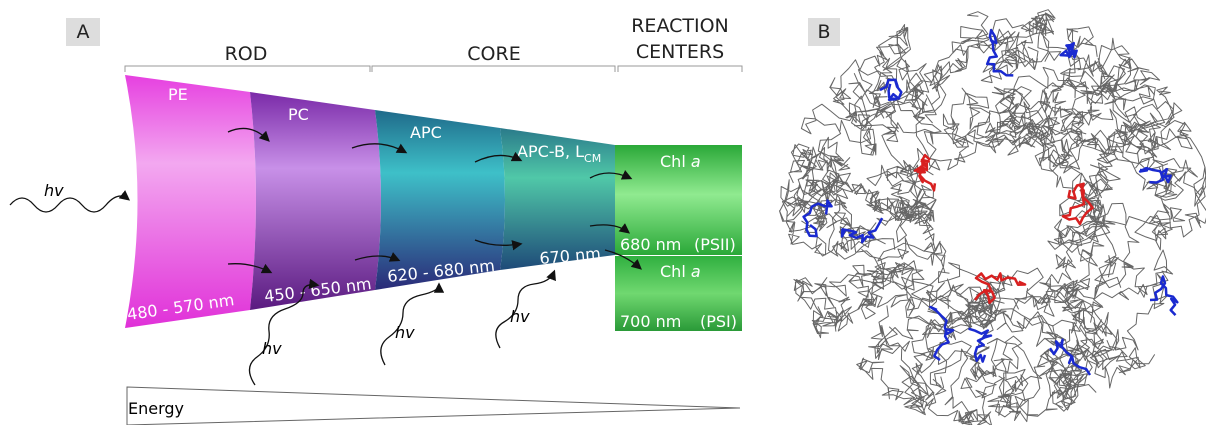  What do you see at coordinates (433, 68) in the screenshot?
I see `brackets` at bounding box center [433, 68].